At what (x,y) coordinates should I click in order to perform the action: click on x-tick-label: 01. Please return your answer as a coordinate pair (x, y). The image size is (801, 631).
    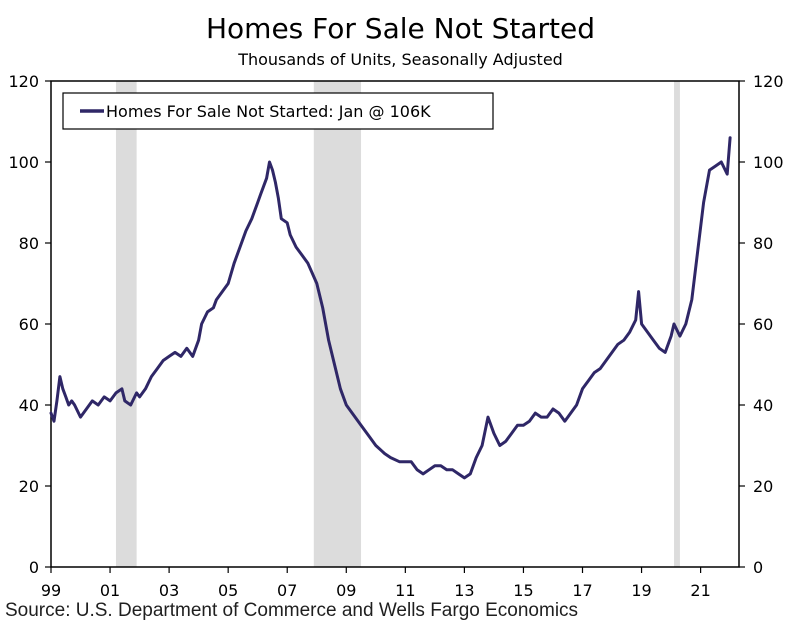
    Looking at the image, I should click on (110, 590).